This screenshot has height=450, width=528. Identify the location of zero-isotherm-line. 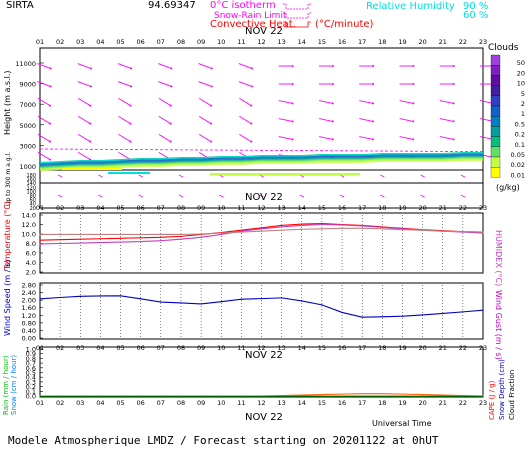
(261, 150).